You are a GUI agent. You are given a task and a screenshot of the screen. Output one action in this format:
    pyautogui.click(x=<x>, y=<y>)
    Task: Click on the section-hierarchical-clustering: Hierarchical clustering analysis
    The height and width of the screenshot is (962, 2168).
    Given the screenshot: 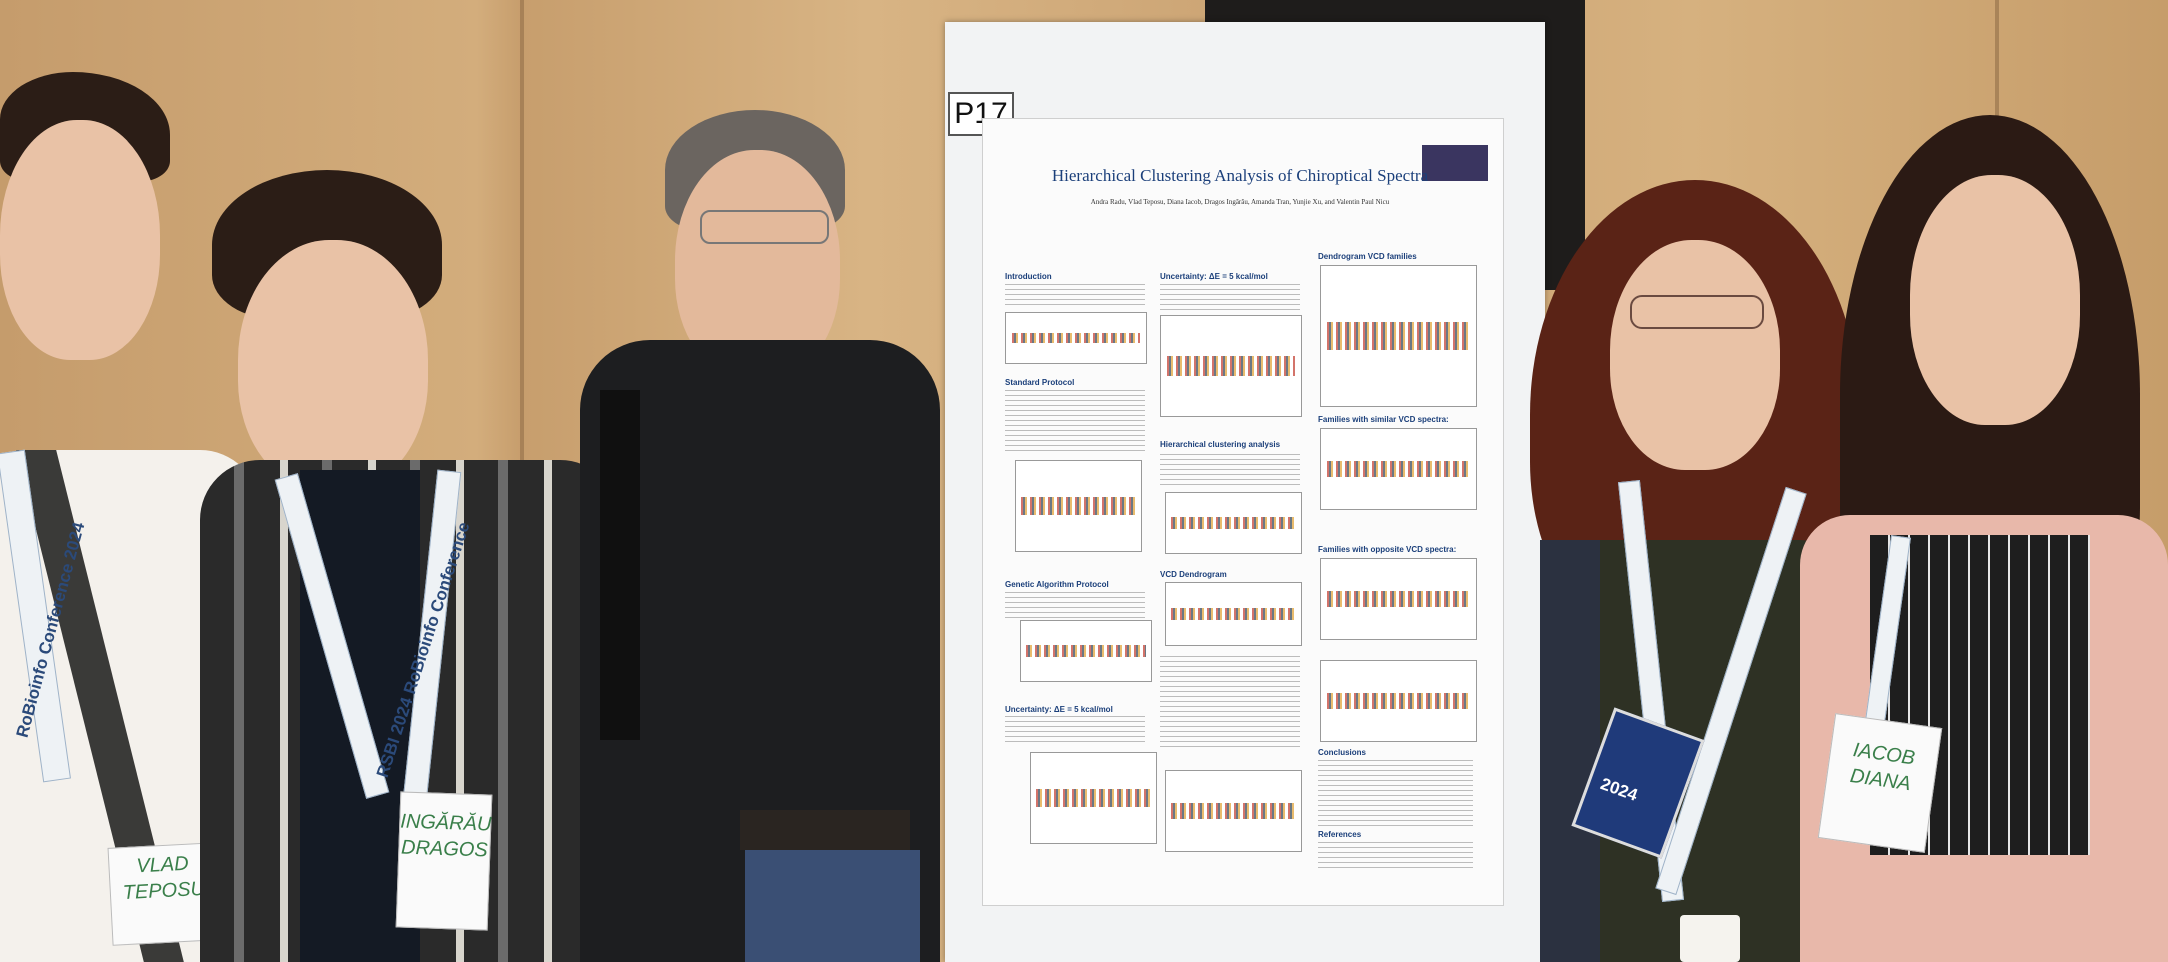 What is the action you would take?
    pyautogui.click(x=1220, y=444)
    